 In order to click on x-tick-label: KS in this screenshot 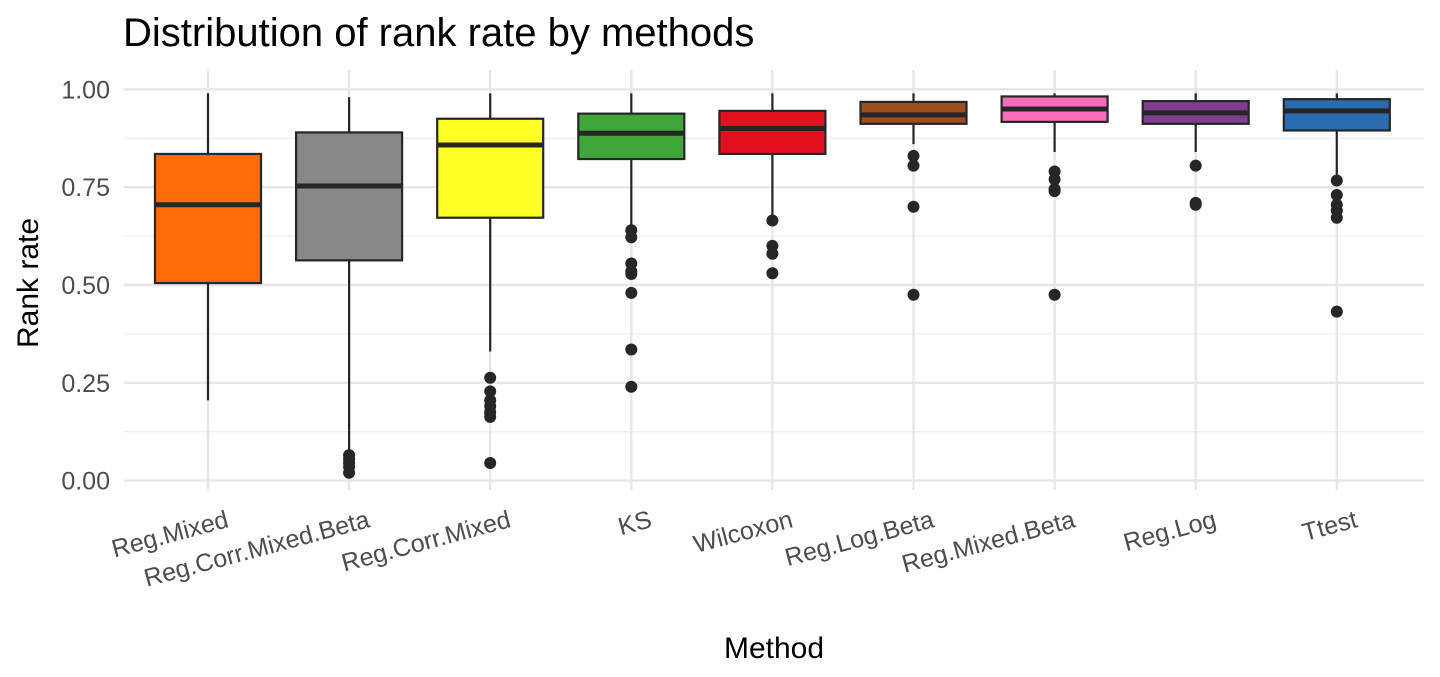, I will do `click(634, 523)`.